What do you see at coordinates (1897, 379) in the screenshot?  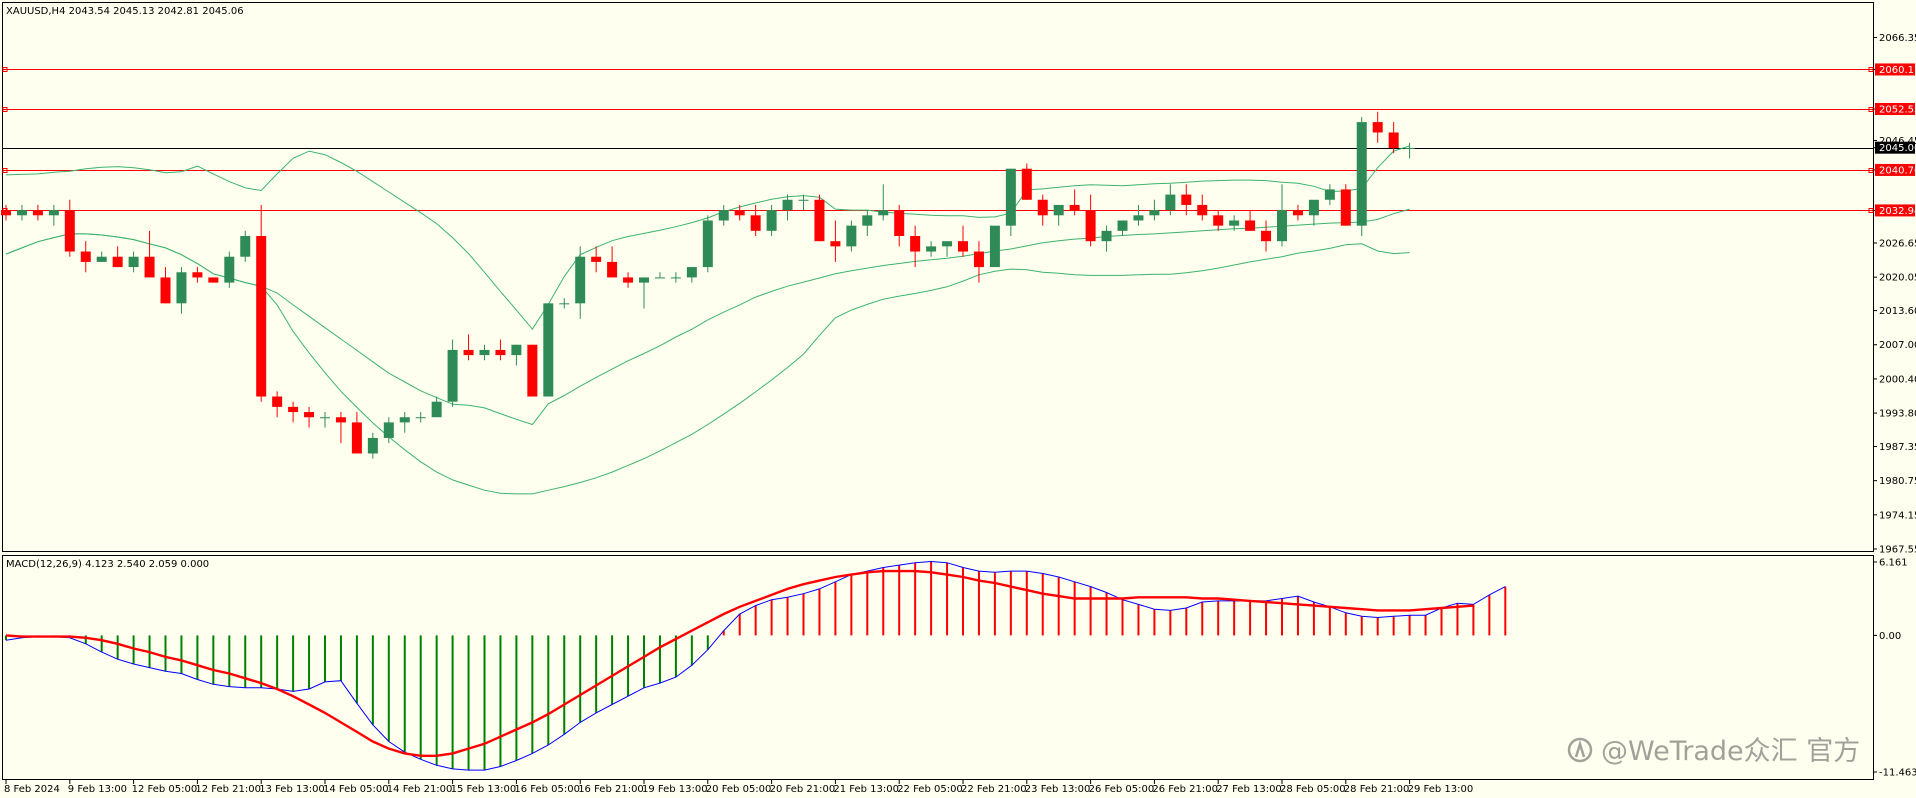 I see `price-tick-label-11: 2000.40` at bounding box center [1897, 379].